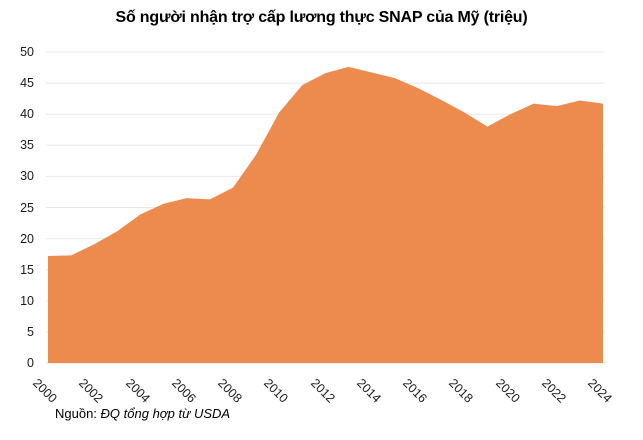 This screenshot has height=440, width=643. Describe the element at coordinates (27, 207) in the screenshot. I see `y-tick-label: 25` at that location.